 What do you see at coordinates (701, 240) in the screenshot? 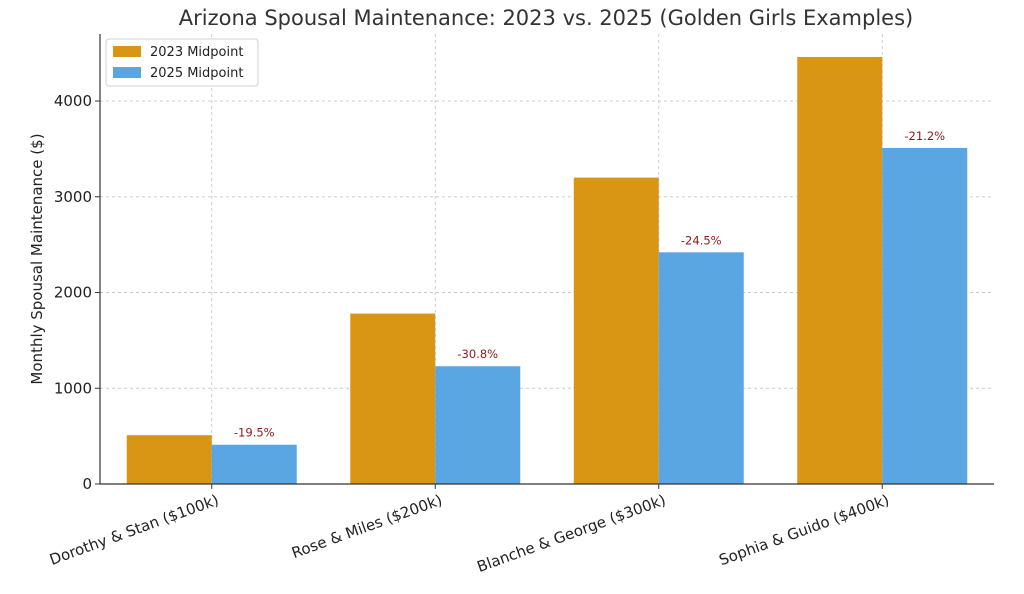
I see `percent-change-label: -24.5%` at bounding box center [701, 240].